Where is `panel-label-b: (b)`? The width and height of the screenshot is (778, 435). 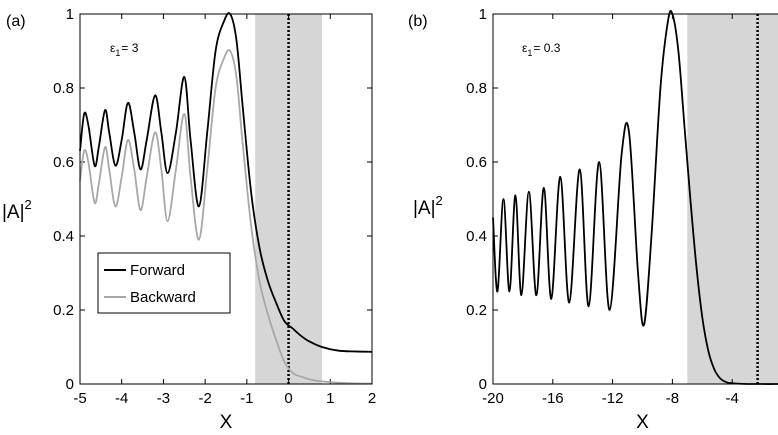
panel-label-b: (b) is located at coordinates (418, 21).